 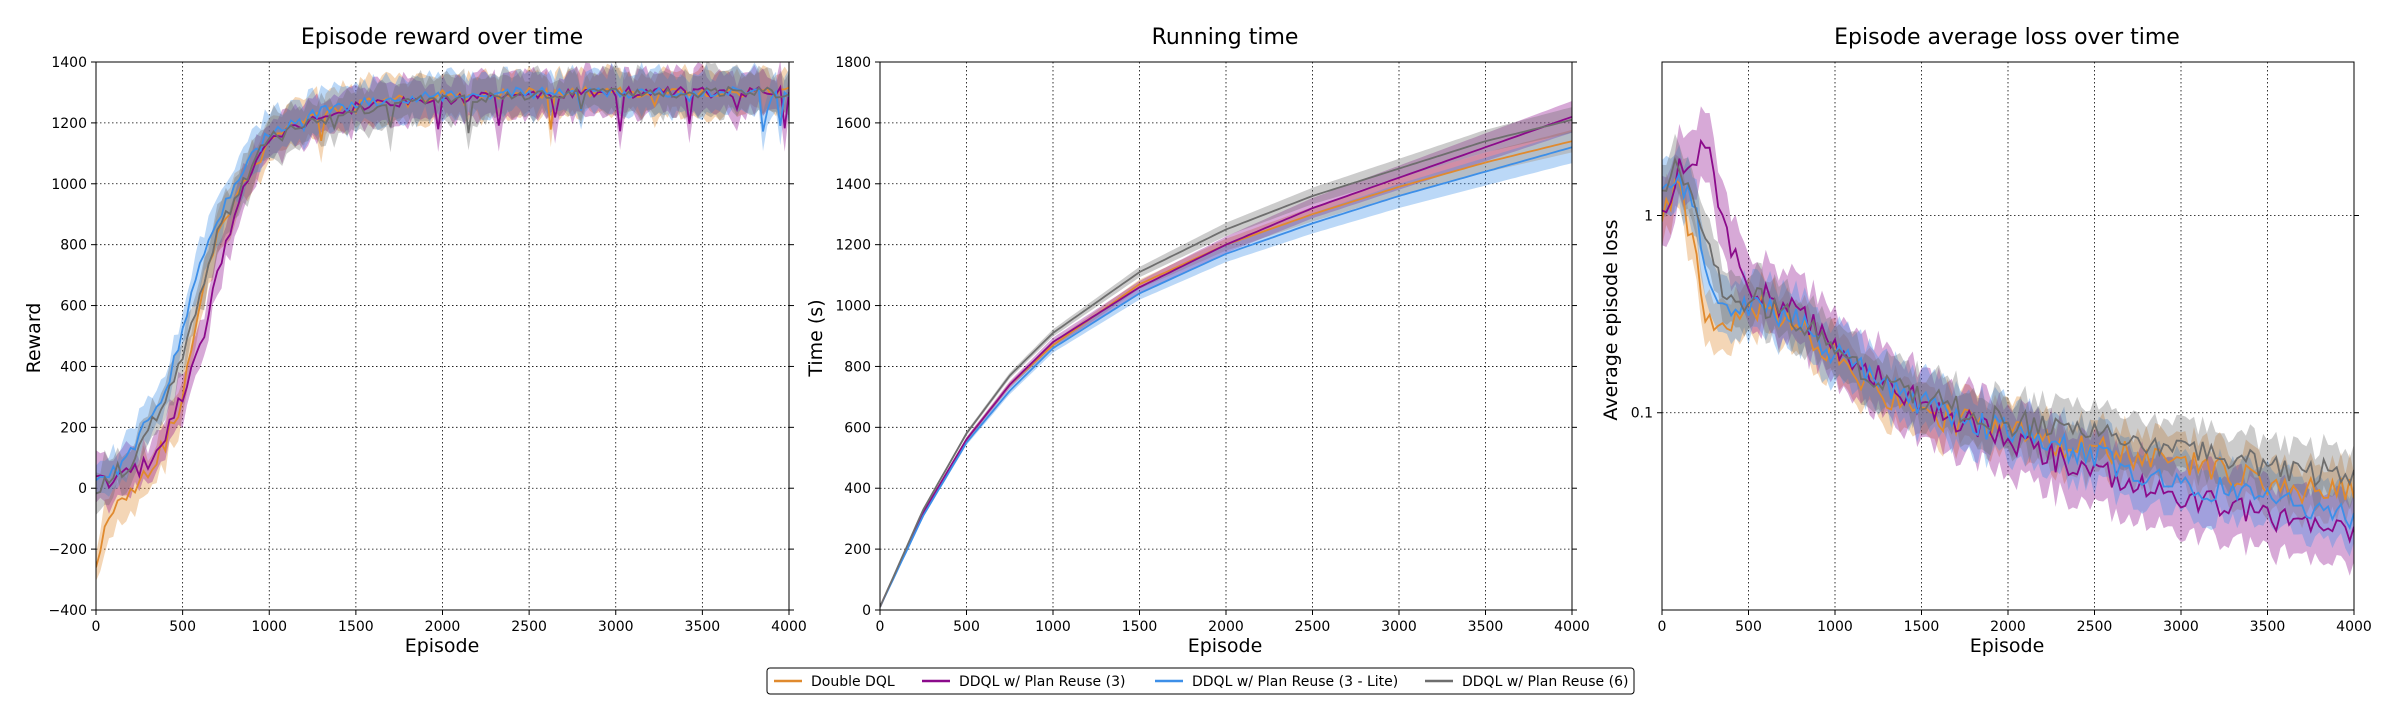 I want to click on reward-chart-xtick-label-8: 4000, so click(x=789, y=627).